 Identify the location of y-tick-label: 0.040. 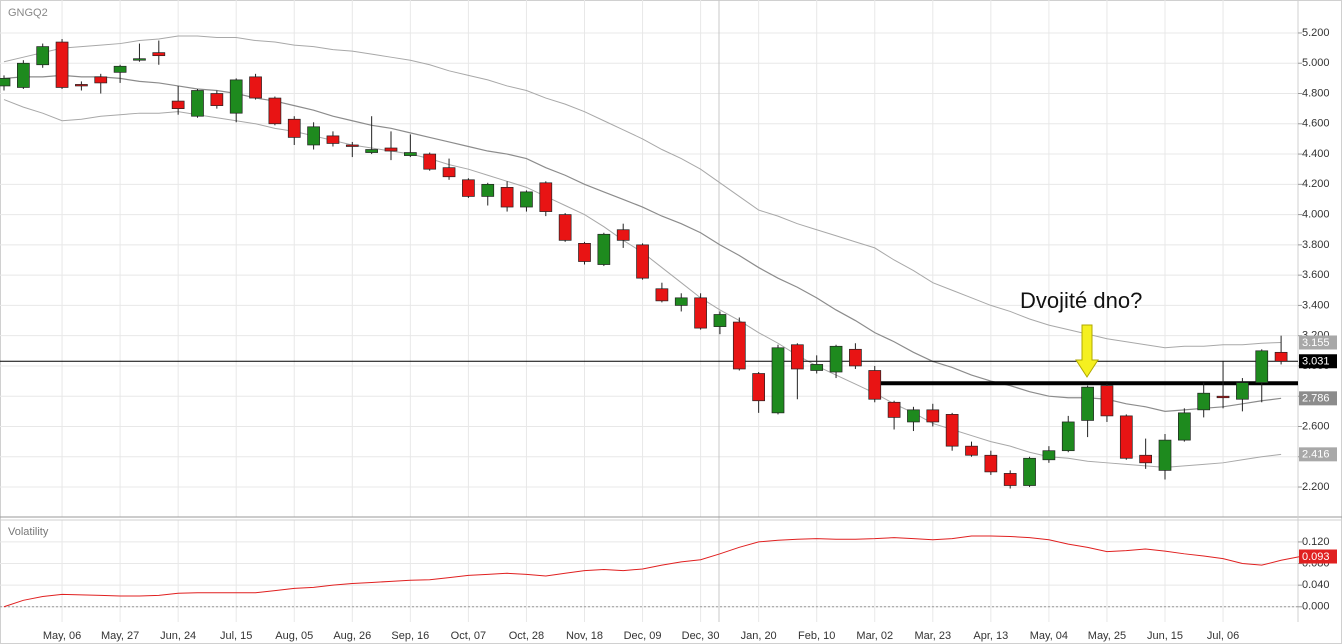
(1316, 585).